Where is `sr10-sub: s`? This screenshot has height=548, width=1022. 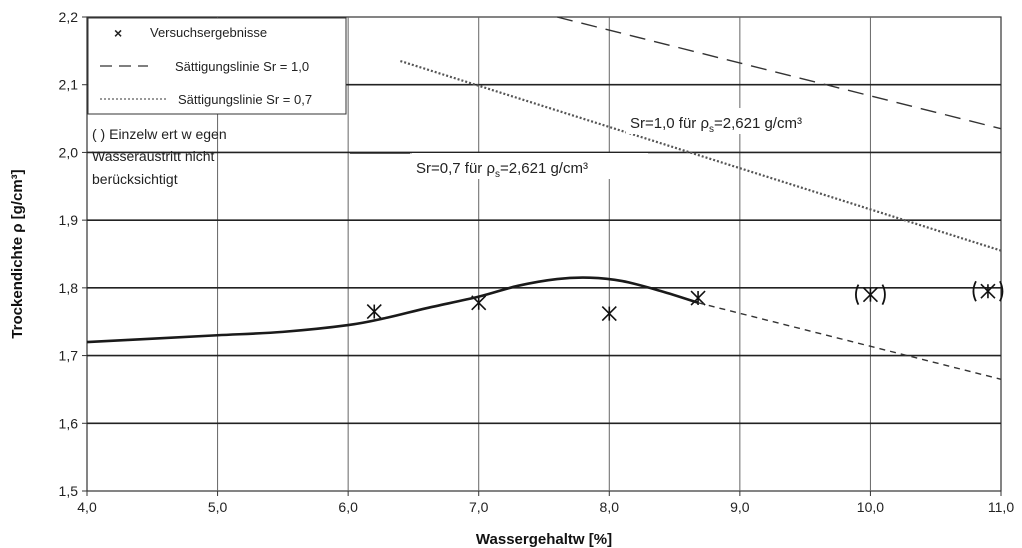
sr10-sub: s is located at coordinates (711, 129).